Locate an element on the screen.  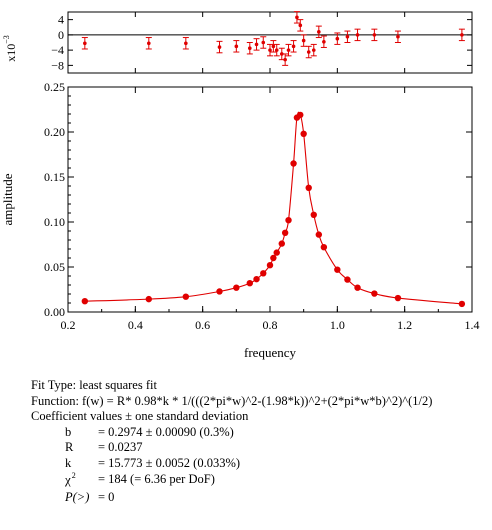
y-tick-label: 0.10 is located at coordinates (54, 222).